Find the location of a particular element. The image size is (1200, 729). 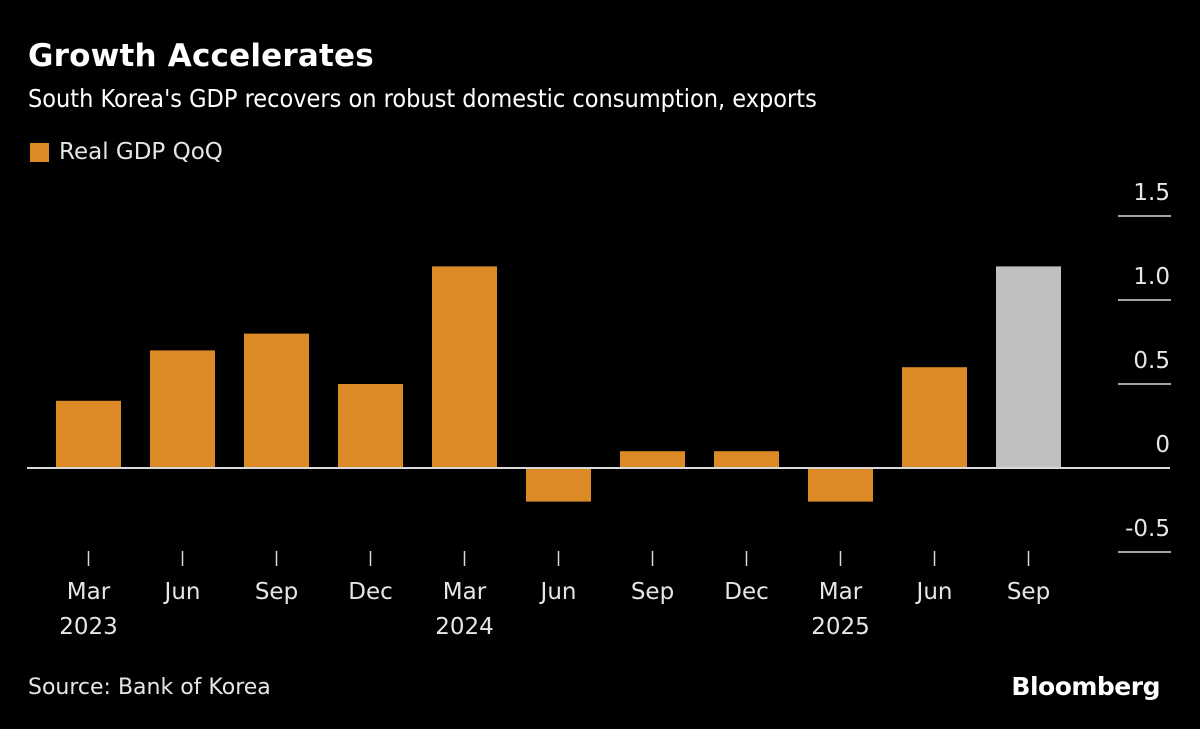

x-tick-label-year: 2023 is located at coordinates (88, 627).